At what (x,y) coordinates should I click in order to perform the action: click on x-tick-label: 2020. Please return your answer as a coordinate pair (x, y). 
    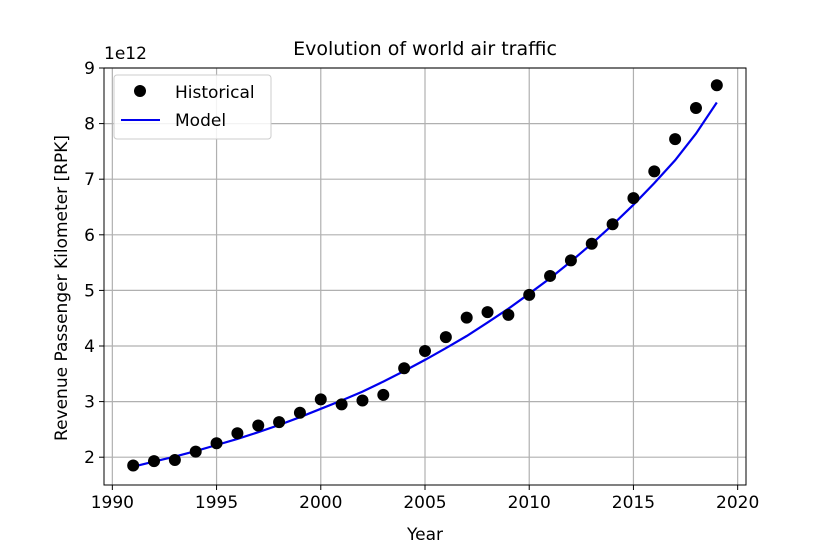
    Looking at the image, I should click on (737, 503).